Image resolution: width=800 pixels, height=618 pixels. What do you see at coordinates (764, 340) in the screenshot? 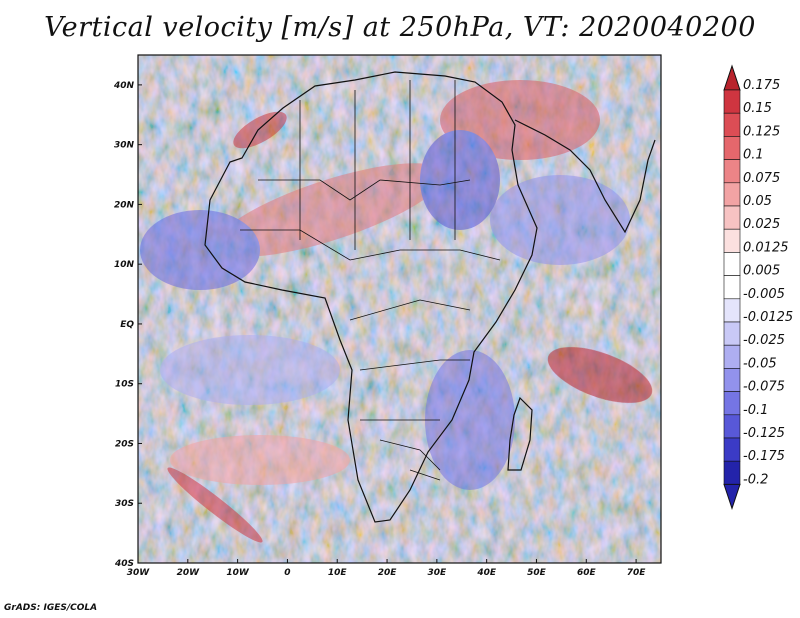
I see `colorbar-label: -0.025` at bounding box center [764, 340].